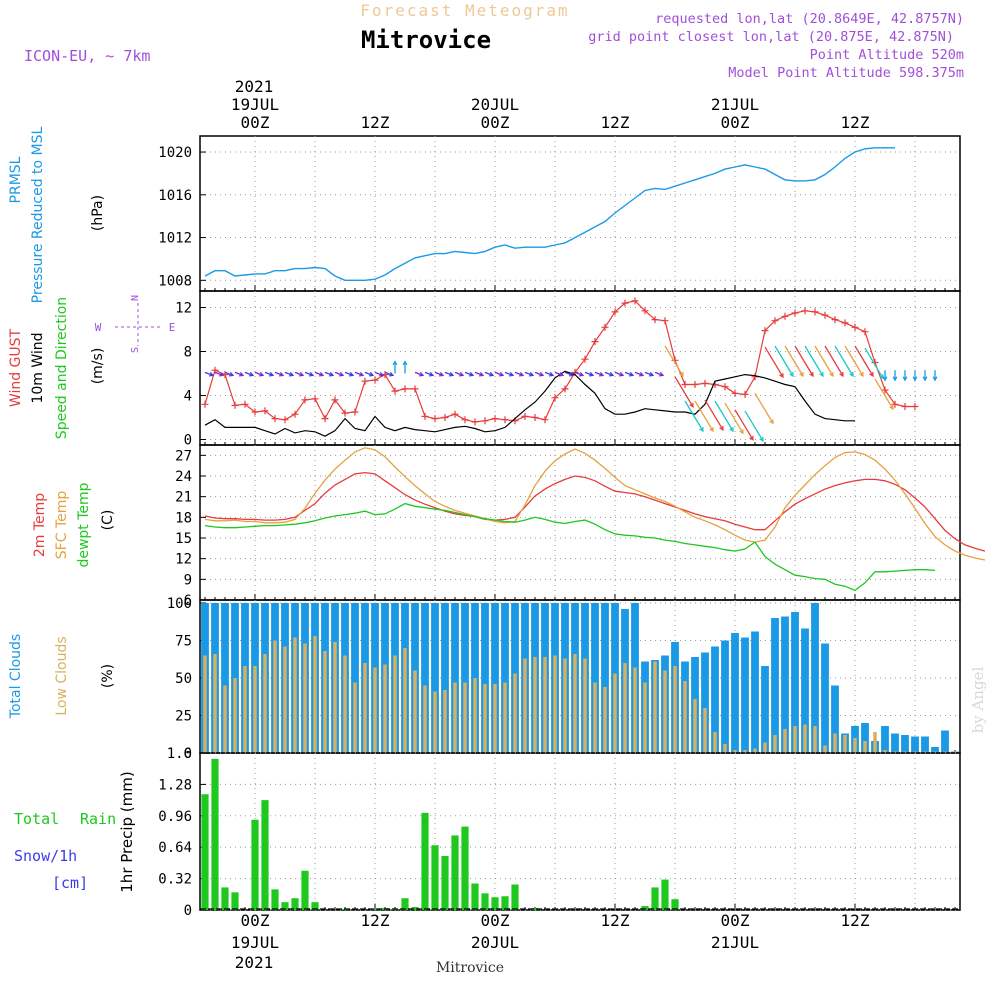  I want to click on watermark: by Angel, so click(978, 699).